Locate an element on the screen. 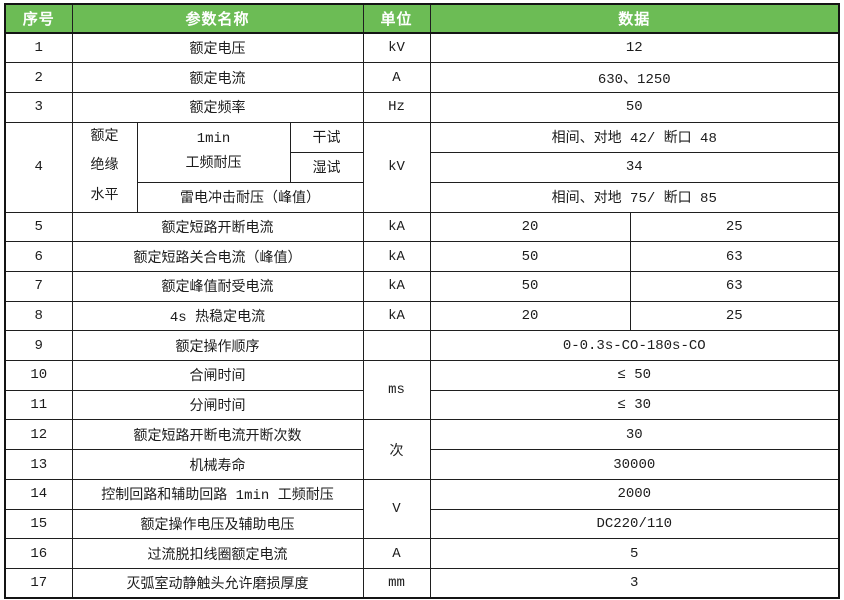 The image size is (844, 600). param-name-cell: 灭弧室动静触头允许磨损厚度 is located at coordinates (217, 583).